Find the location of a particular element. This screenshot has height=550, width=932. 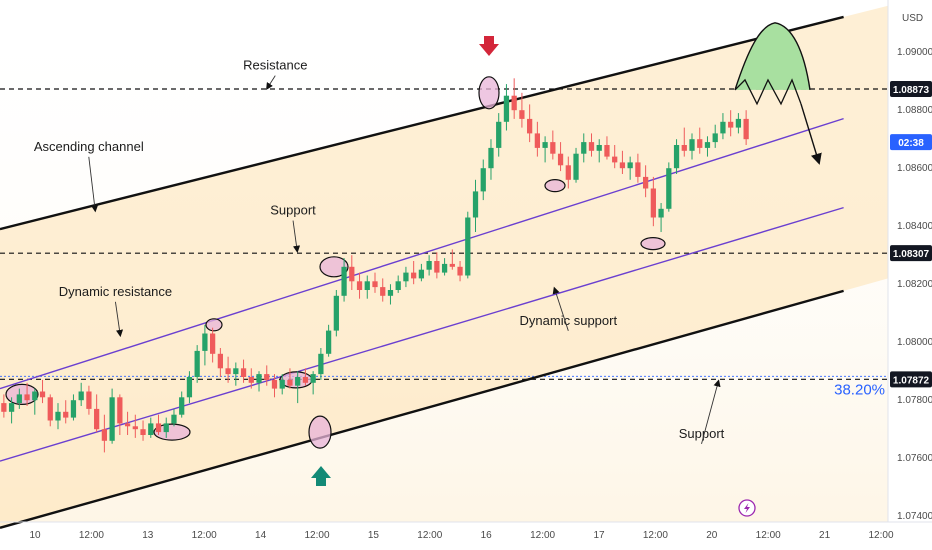

y-tick-label: 1.07400 is located at coordinates (914, 516).